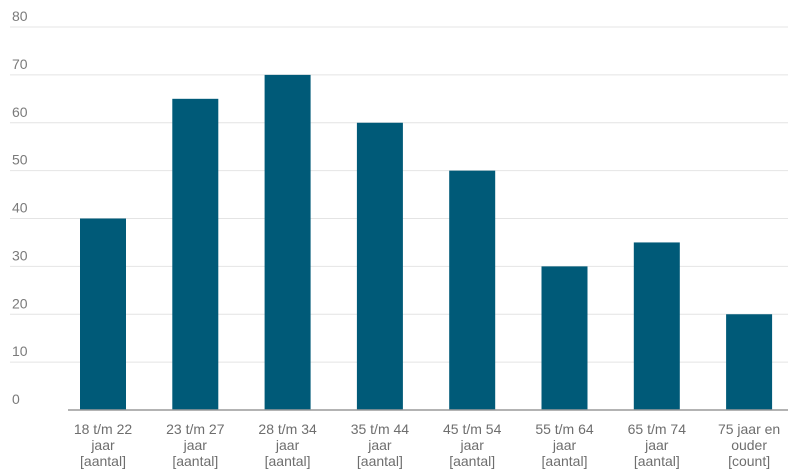 This screenshot has height=474, width=788. Describe the element at coordinates (749, 461) in the screenshot. I see `x-tick-label-line: [count]` at that location.